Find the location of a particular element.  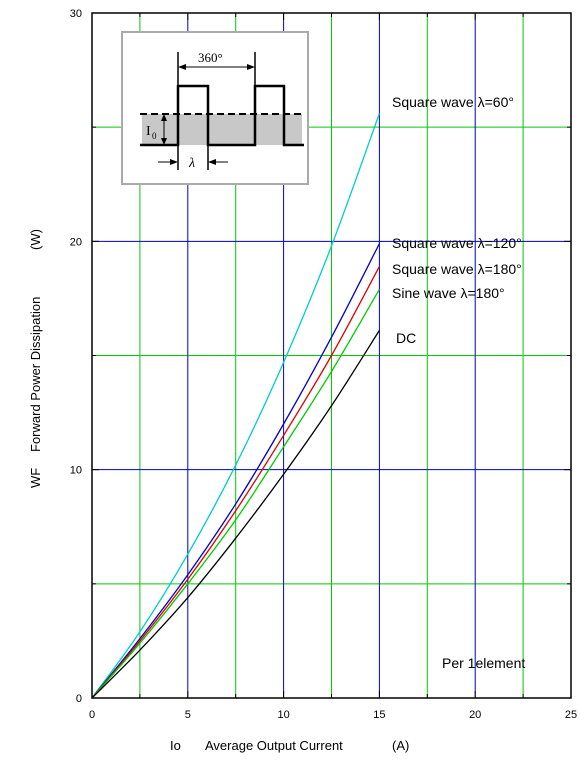

period-arrowhead-right is located at coordinates (251, 67).